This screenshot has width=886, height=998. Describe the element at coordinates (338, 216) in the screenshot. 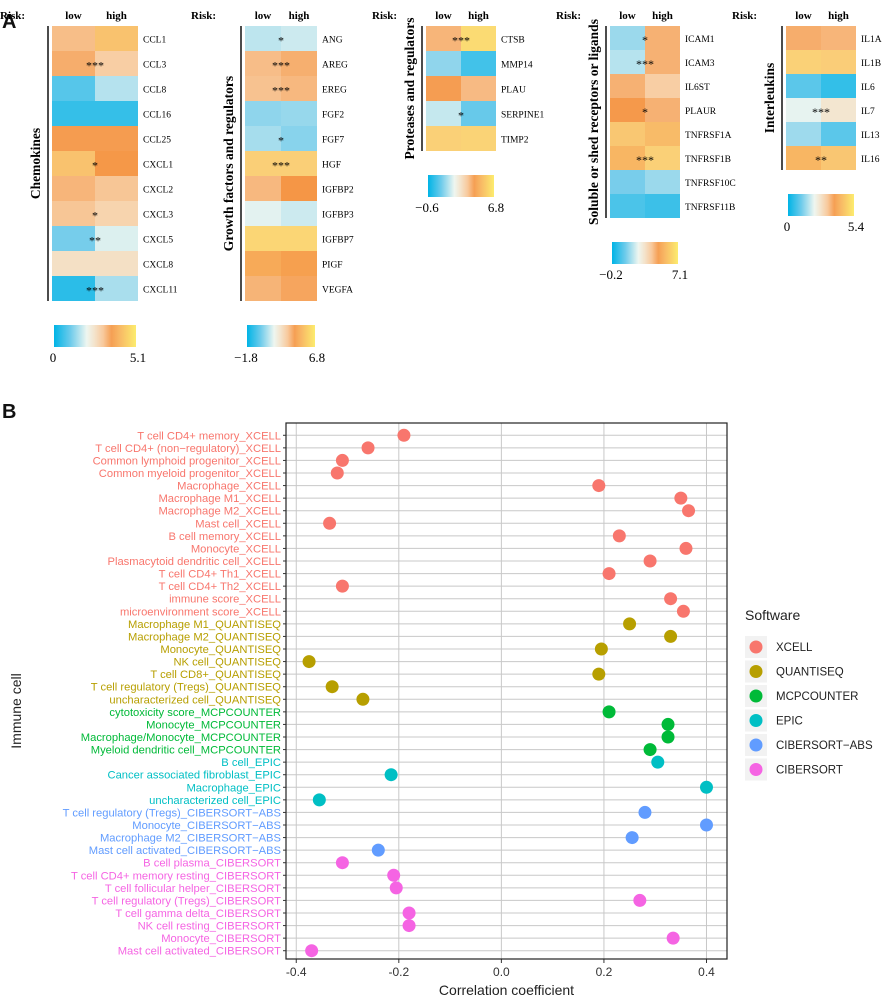

I see `row-label: IGFBP3` at that location.